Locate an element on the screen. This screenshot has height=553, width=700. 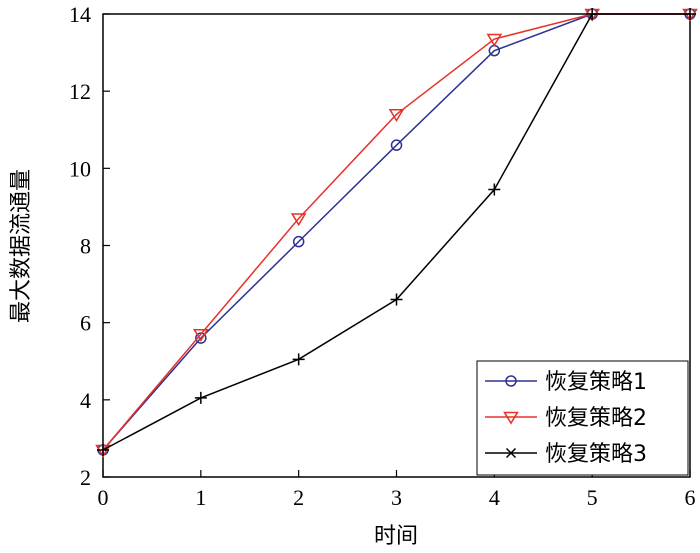
legend-item-1: 恢复策略1 is located at coordinates (566, 382).